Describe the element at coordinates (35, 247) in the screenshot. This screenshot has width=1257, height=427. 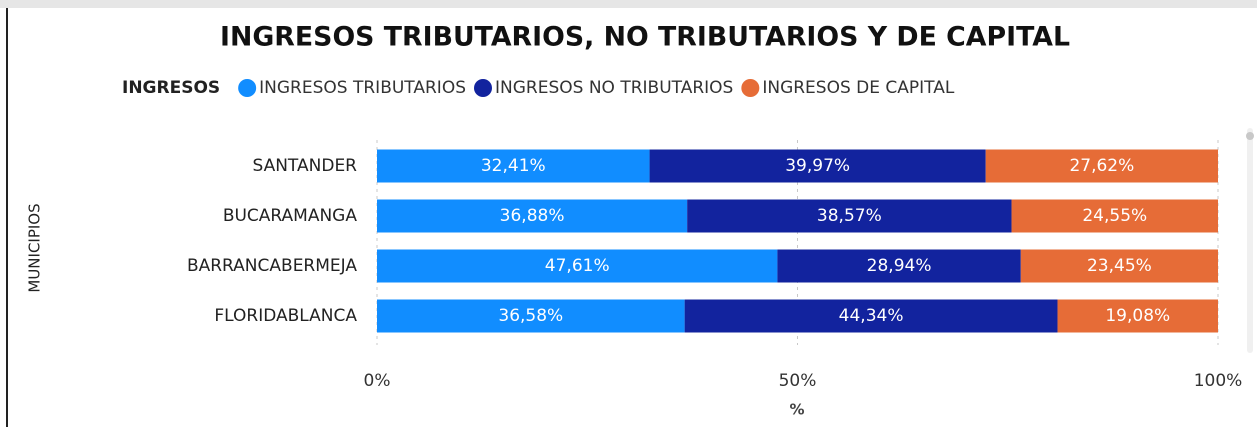
I see `y-axis-label: MUNICIPIOS` at that location.